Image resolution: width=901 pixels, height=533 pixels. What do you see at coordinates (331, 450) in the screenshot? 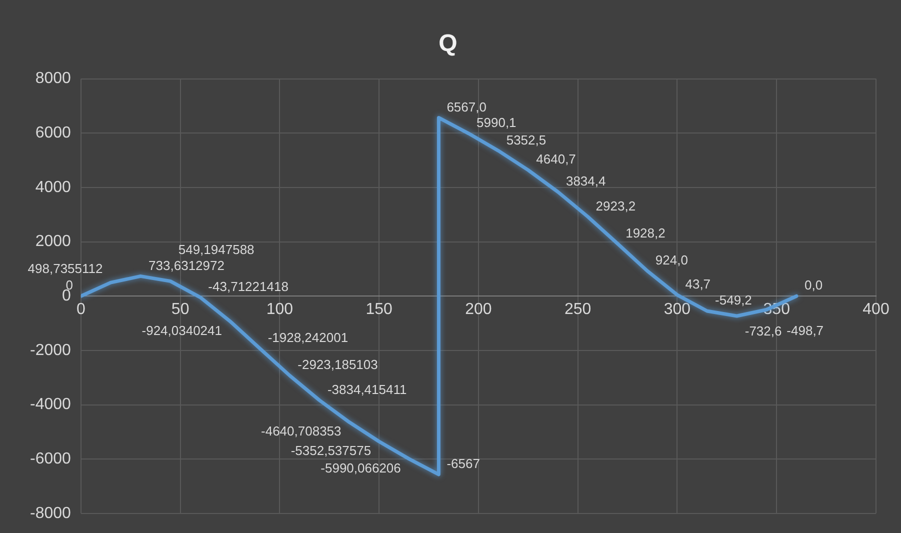
I see `data-label: -5352,537575` at bounding box center [331, 450].